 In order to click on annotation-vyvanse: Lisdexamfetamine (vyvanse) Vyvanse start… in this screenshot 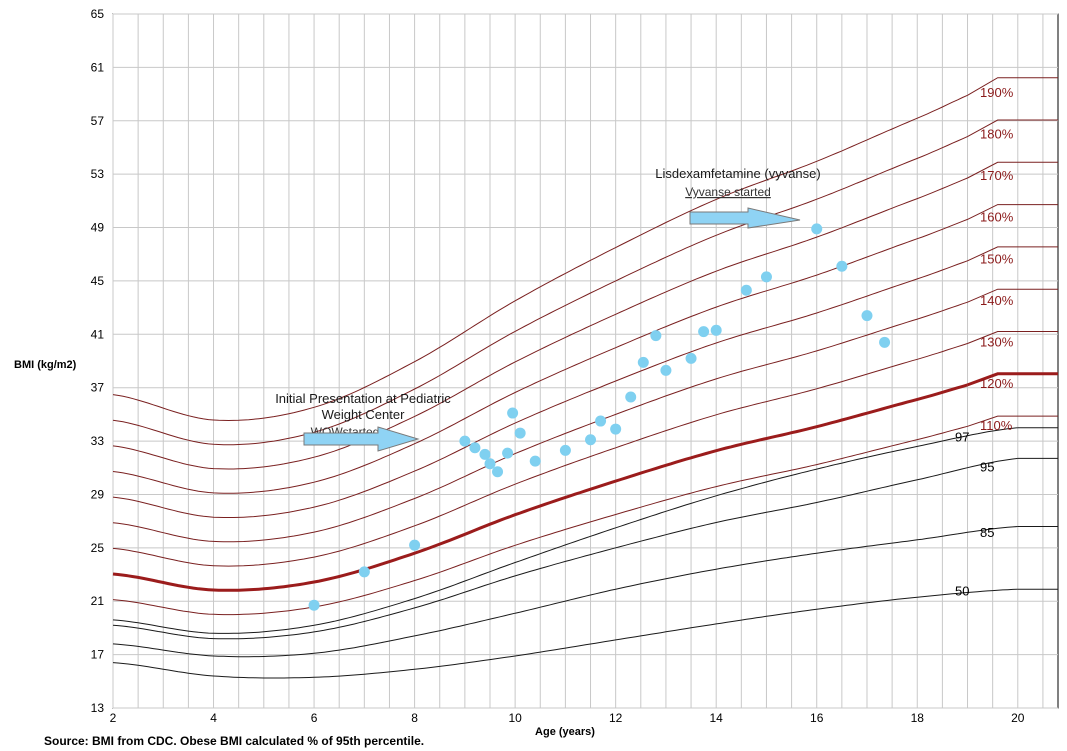, I will do `click(738, 197)`.